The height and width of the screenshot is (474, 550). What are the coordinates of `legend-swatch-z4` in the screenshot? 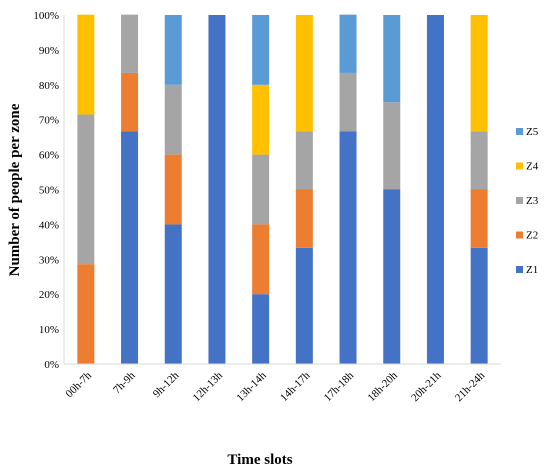 It's located at (519, 166).